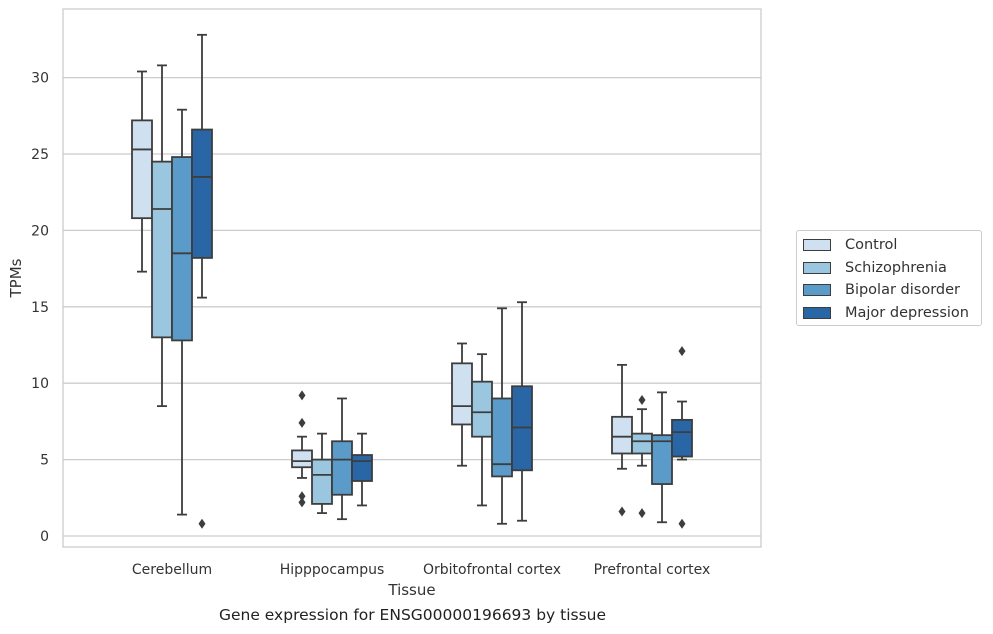 The image size is (993, 634). I want to click on y-tick-label: 20, so click(40, 231).